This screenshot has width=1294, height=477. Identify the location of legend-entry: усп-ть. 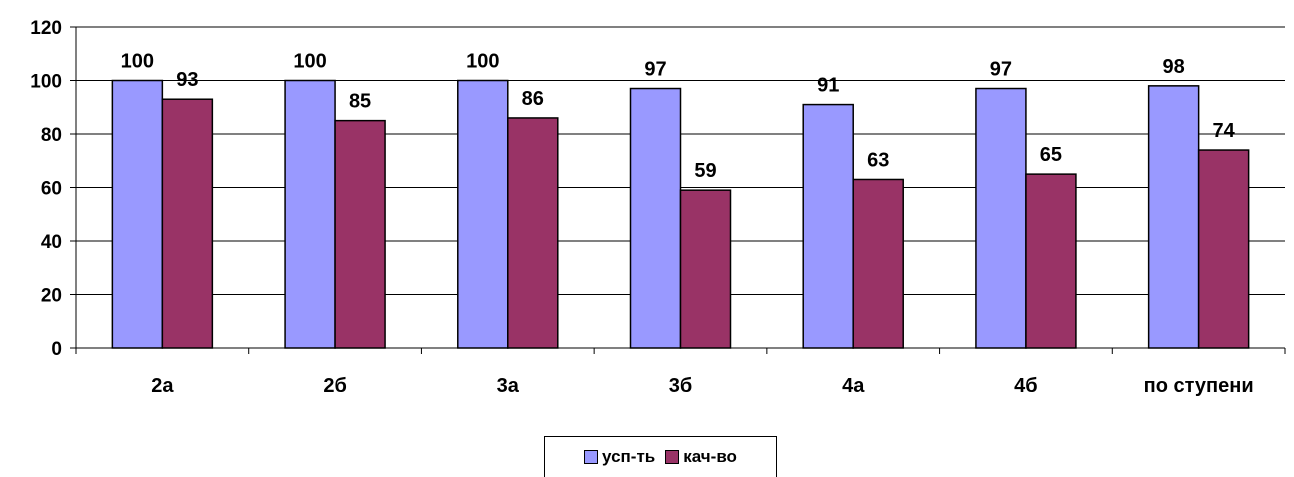
(619, 457).